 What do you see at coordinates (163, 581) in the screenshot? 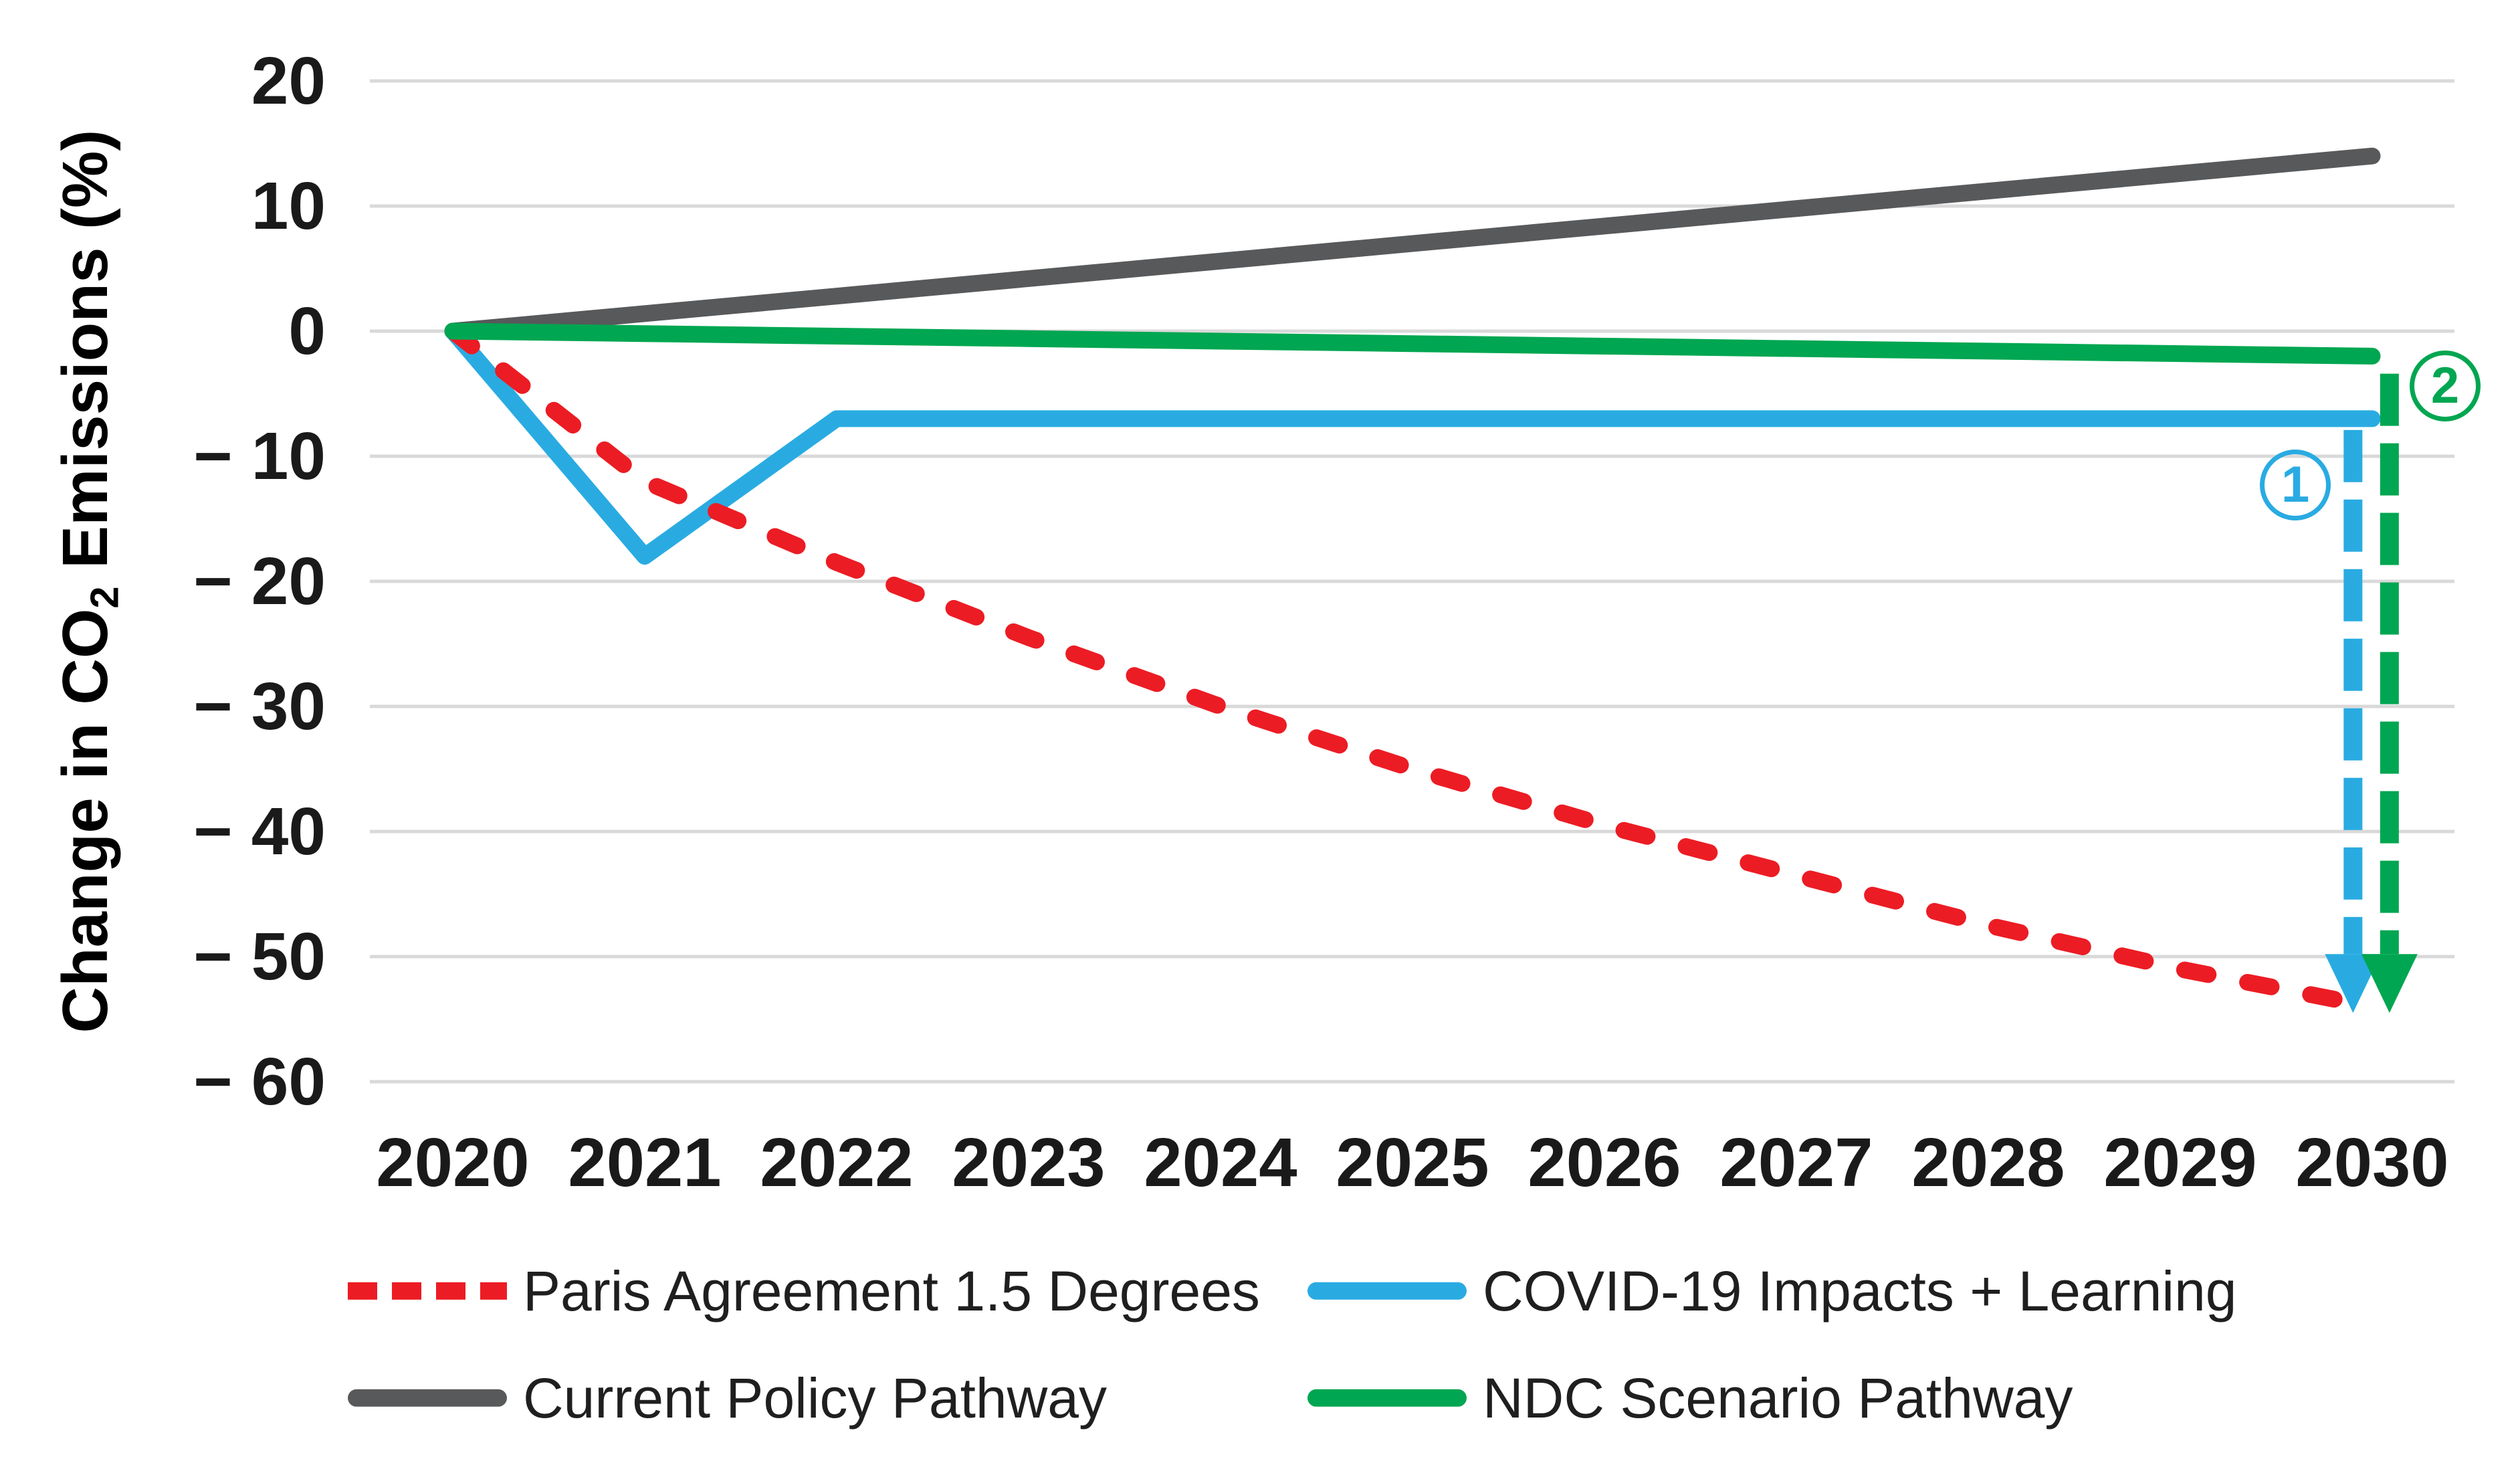
I see `y-tick-label--20: −20` at bounding box center [163, 581].